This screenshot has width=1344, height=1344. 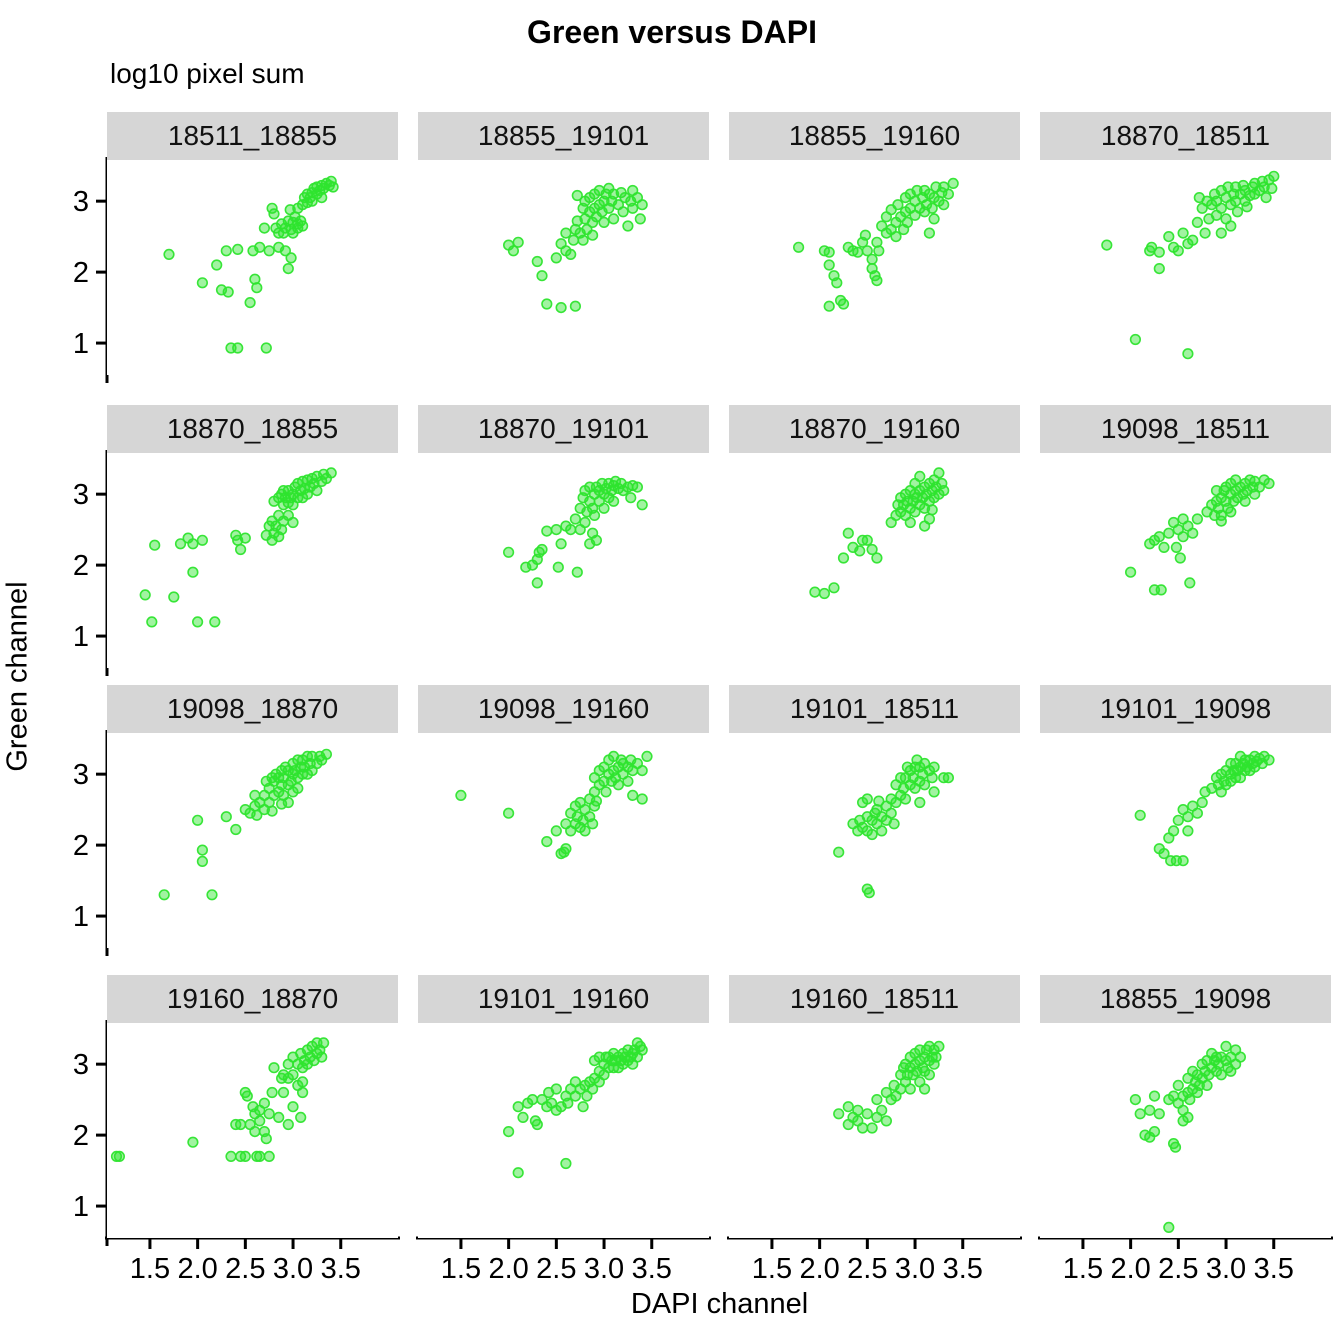 What do you see at coordinates (461, 1269) in the screenshot?
I see `x-tick-label: 1.5` at bounding box center [461, 1269].